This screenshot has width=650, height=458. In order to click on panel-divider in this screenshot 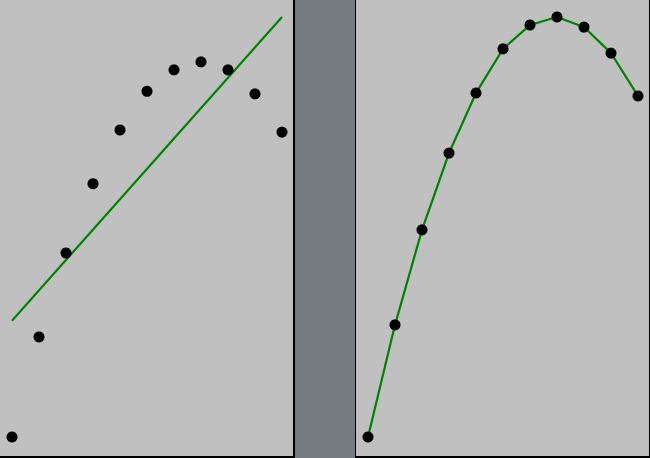, I will do `click(325, 229)`.